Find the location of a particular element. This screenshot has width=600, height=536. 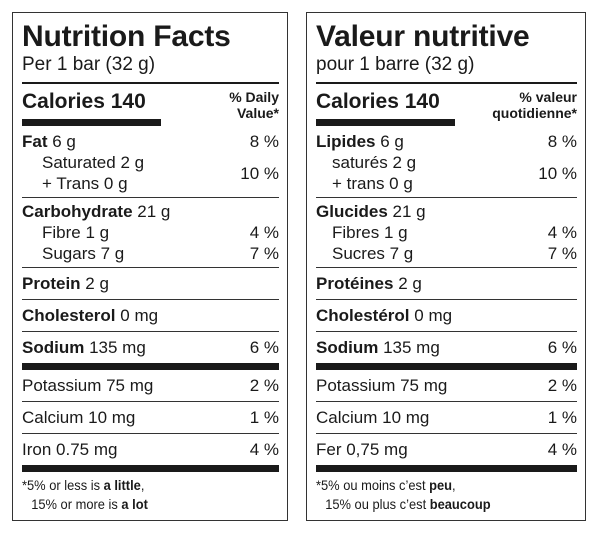

fibre-row: Fibre 1 g 4 % is located at coordinates (160, 232).